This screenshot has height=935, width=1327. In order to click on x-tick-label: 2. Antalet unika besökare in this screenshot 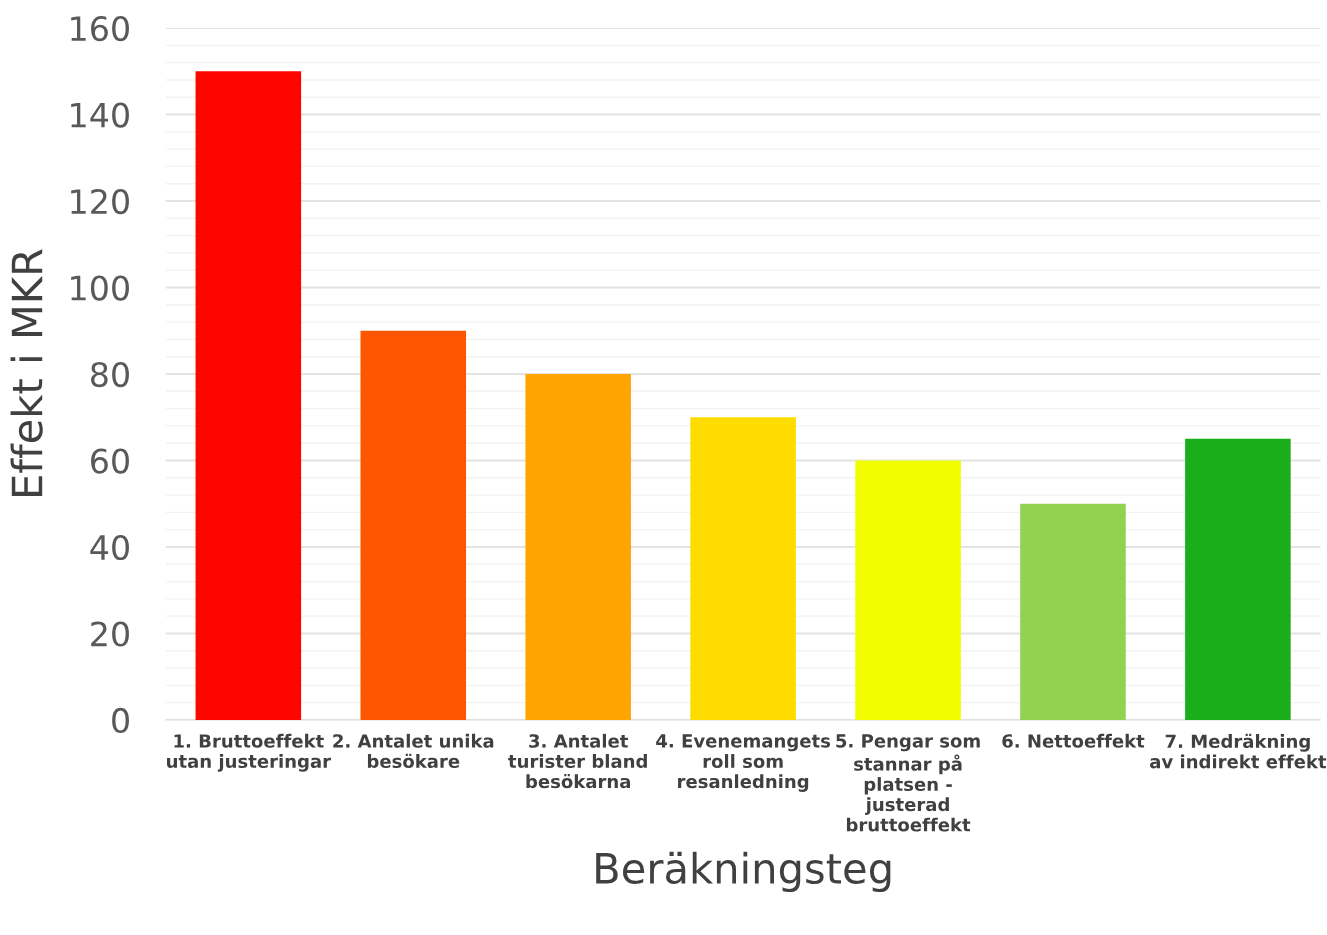, I will do `click(413, 751)`.